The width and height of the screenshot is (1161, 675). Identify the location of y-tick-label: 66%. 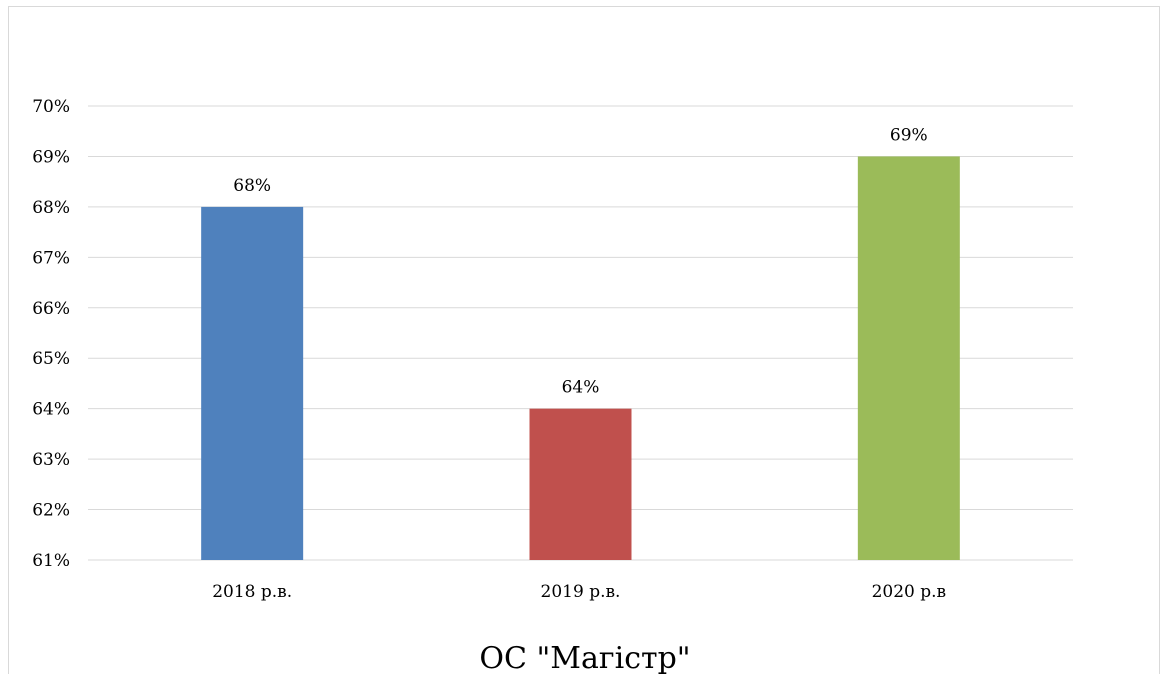
(51, 309).